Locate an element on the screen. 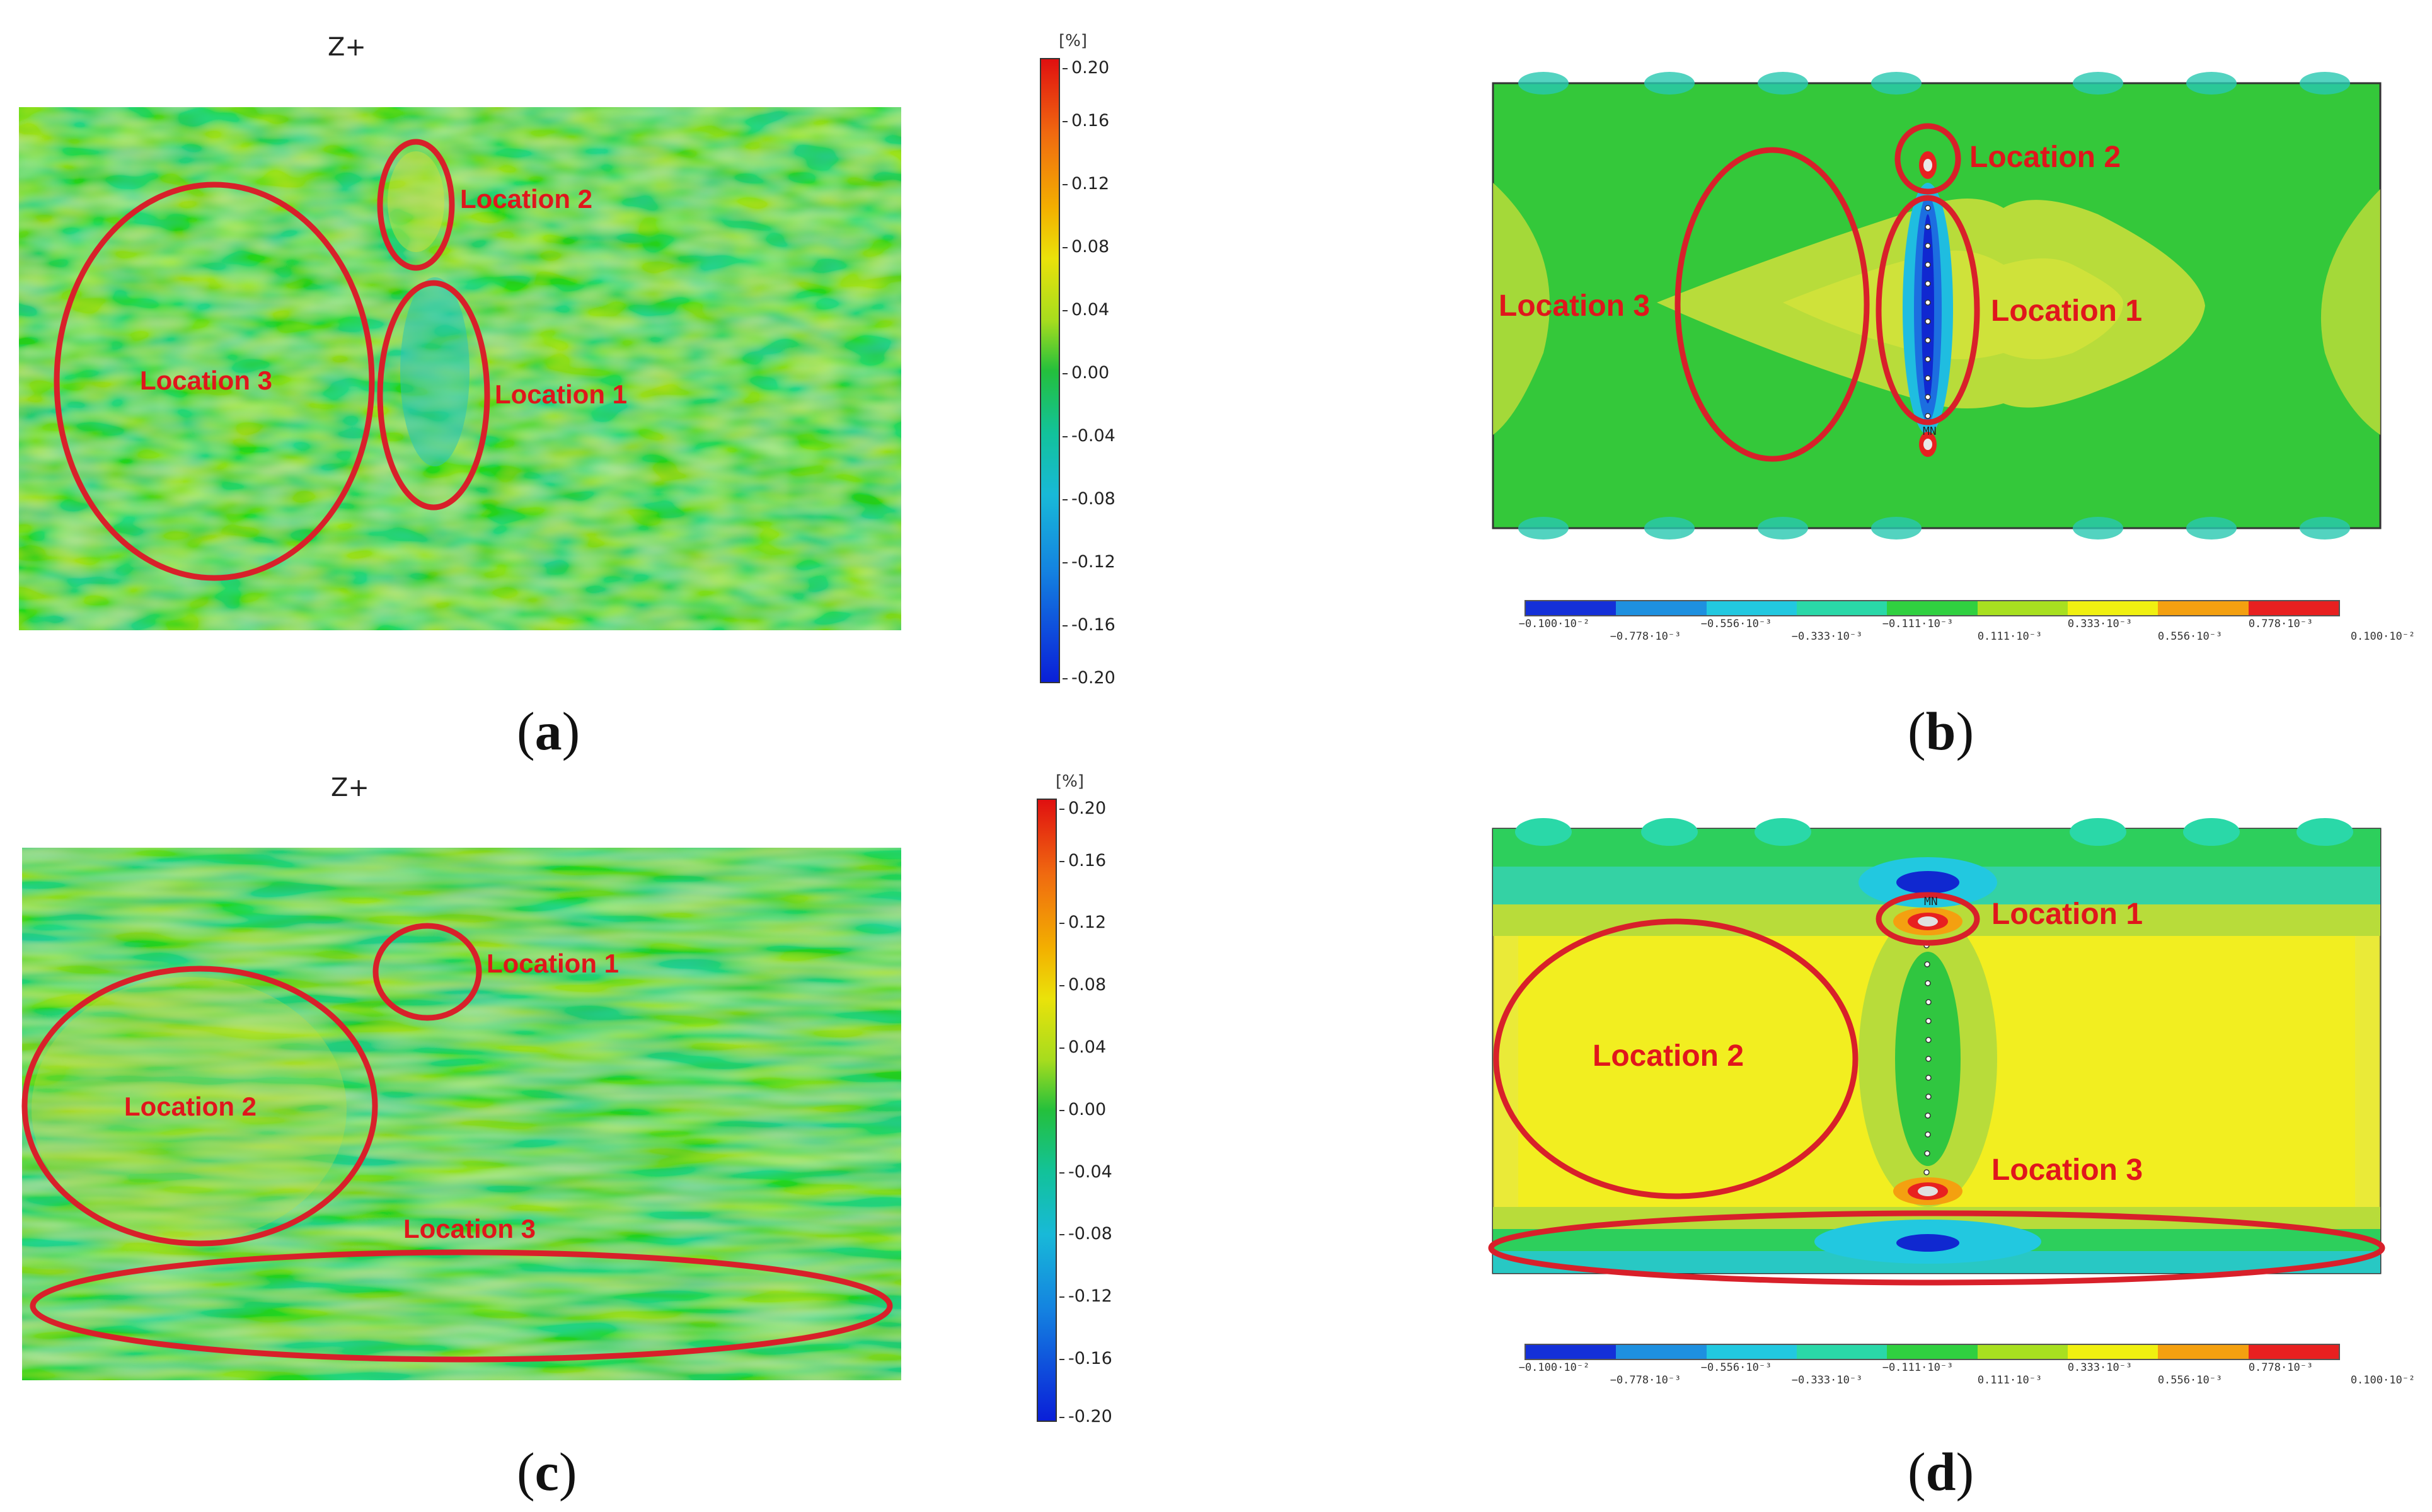 The image size is (2432, 1512). fe-map-b is located at coordinates (1937, 306).